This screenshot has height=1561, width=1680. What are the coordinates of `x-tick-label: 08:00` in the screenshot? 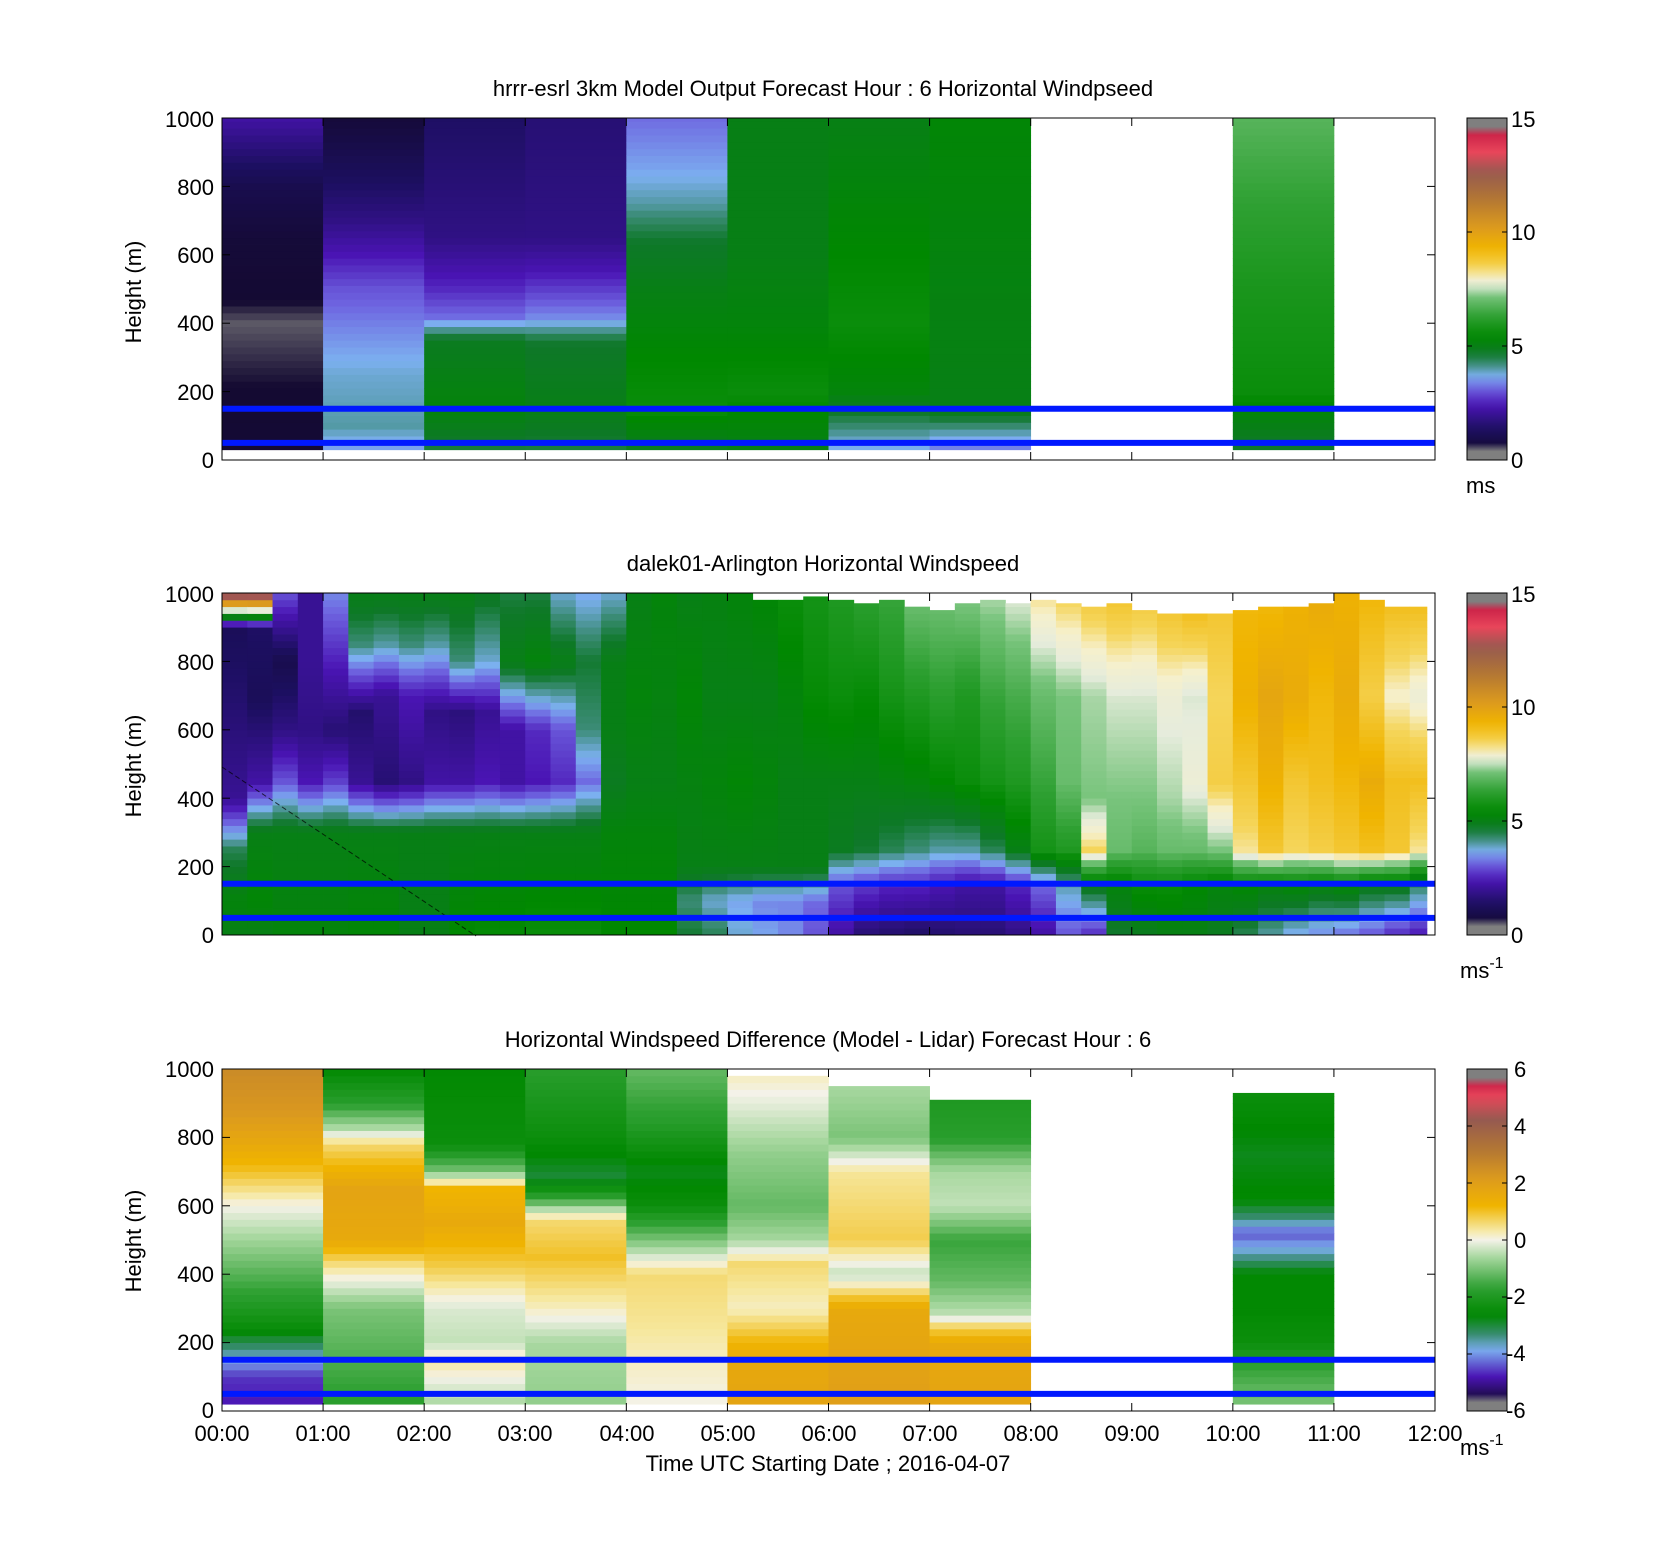 It's located at (1030, 1433).